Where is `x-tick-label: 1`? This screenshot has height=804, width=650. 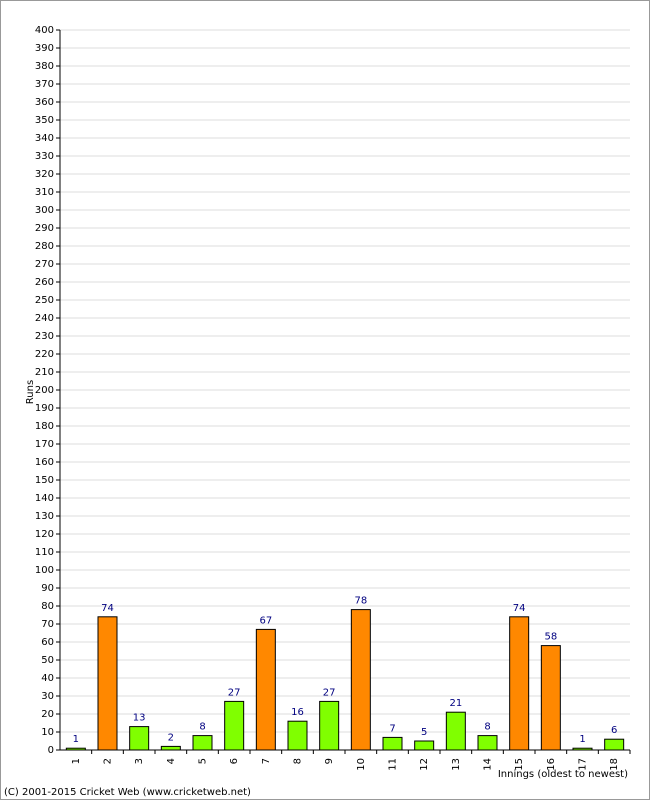 x-tick-label: 1 is located at coordinates (76, 761).